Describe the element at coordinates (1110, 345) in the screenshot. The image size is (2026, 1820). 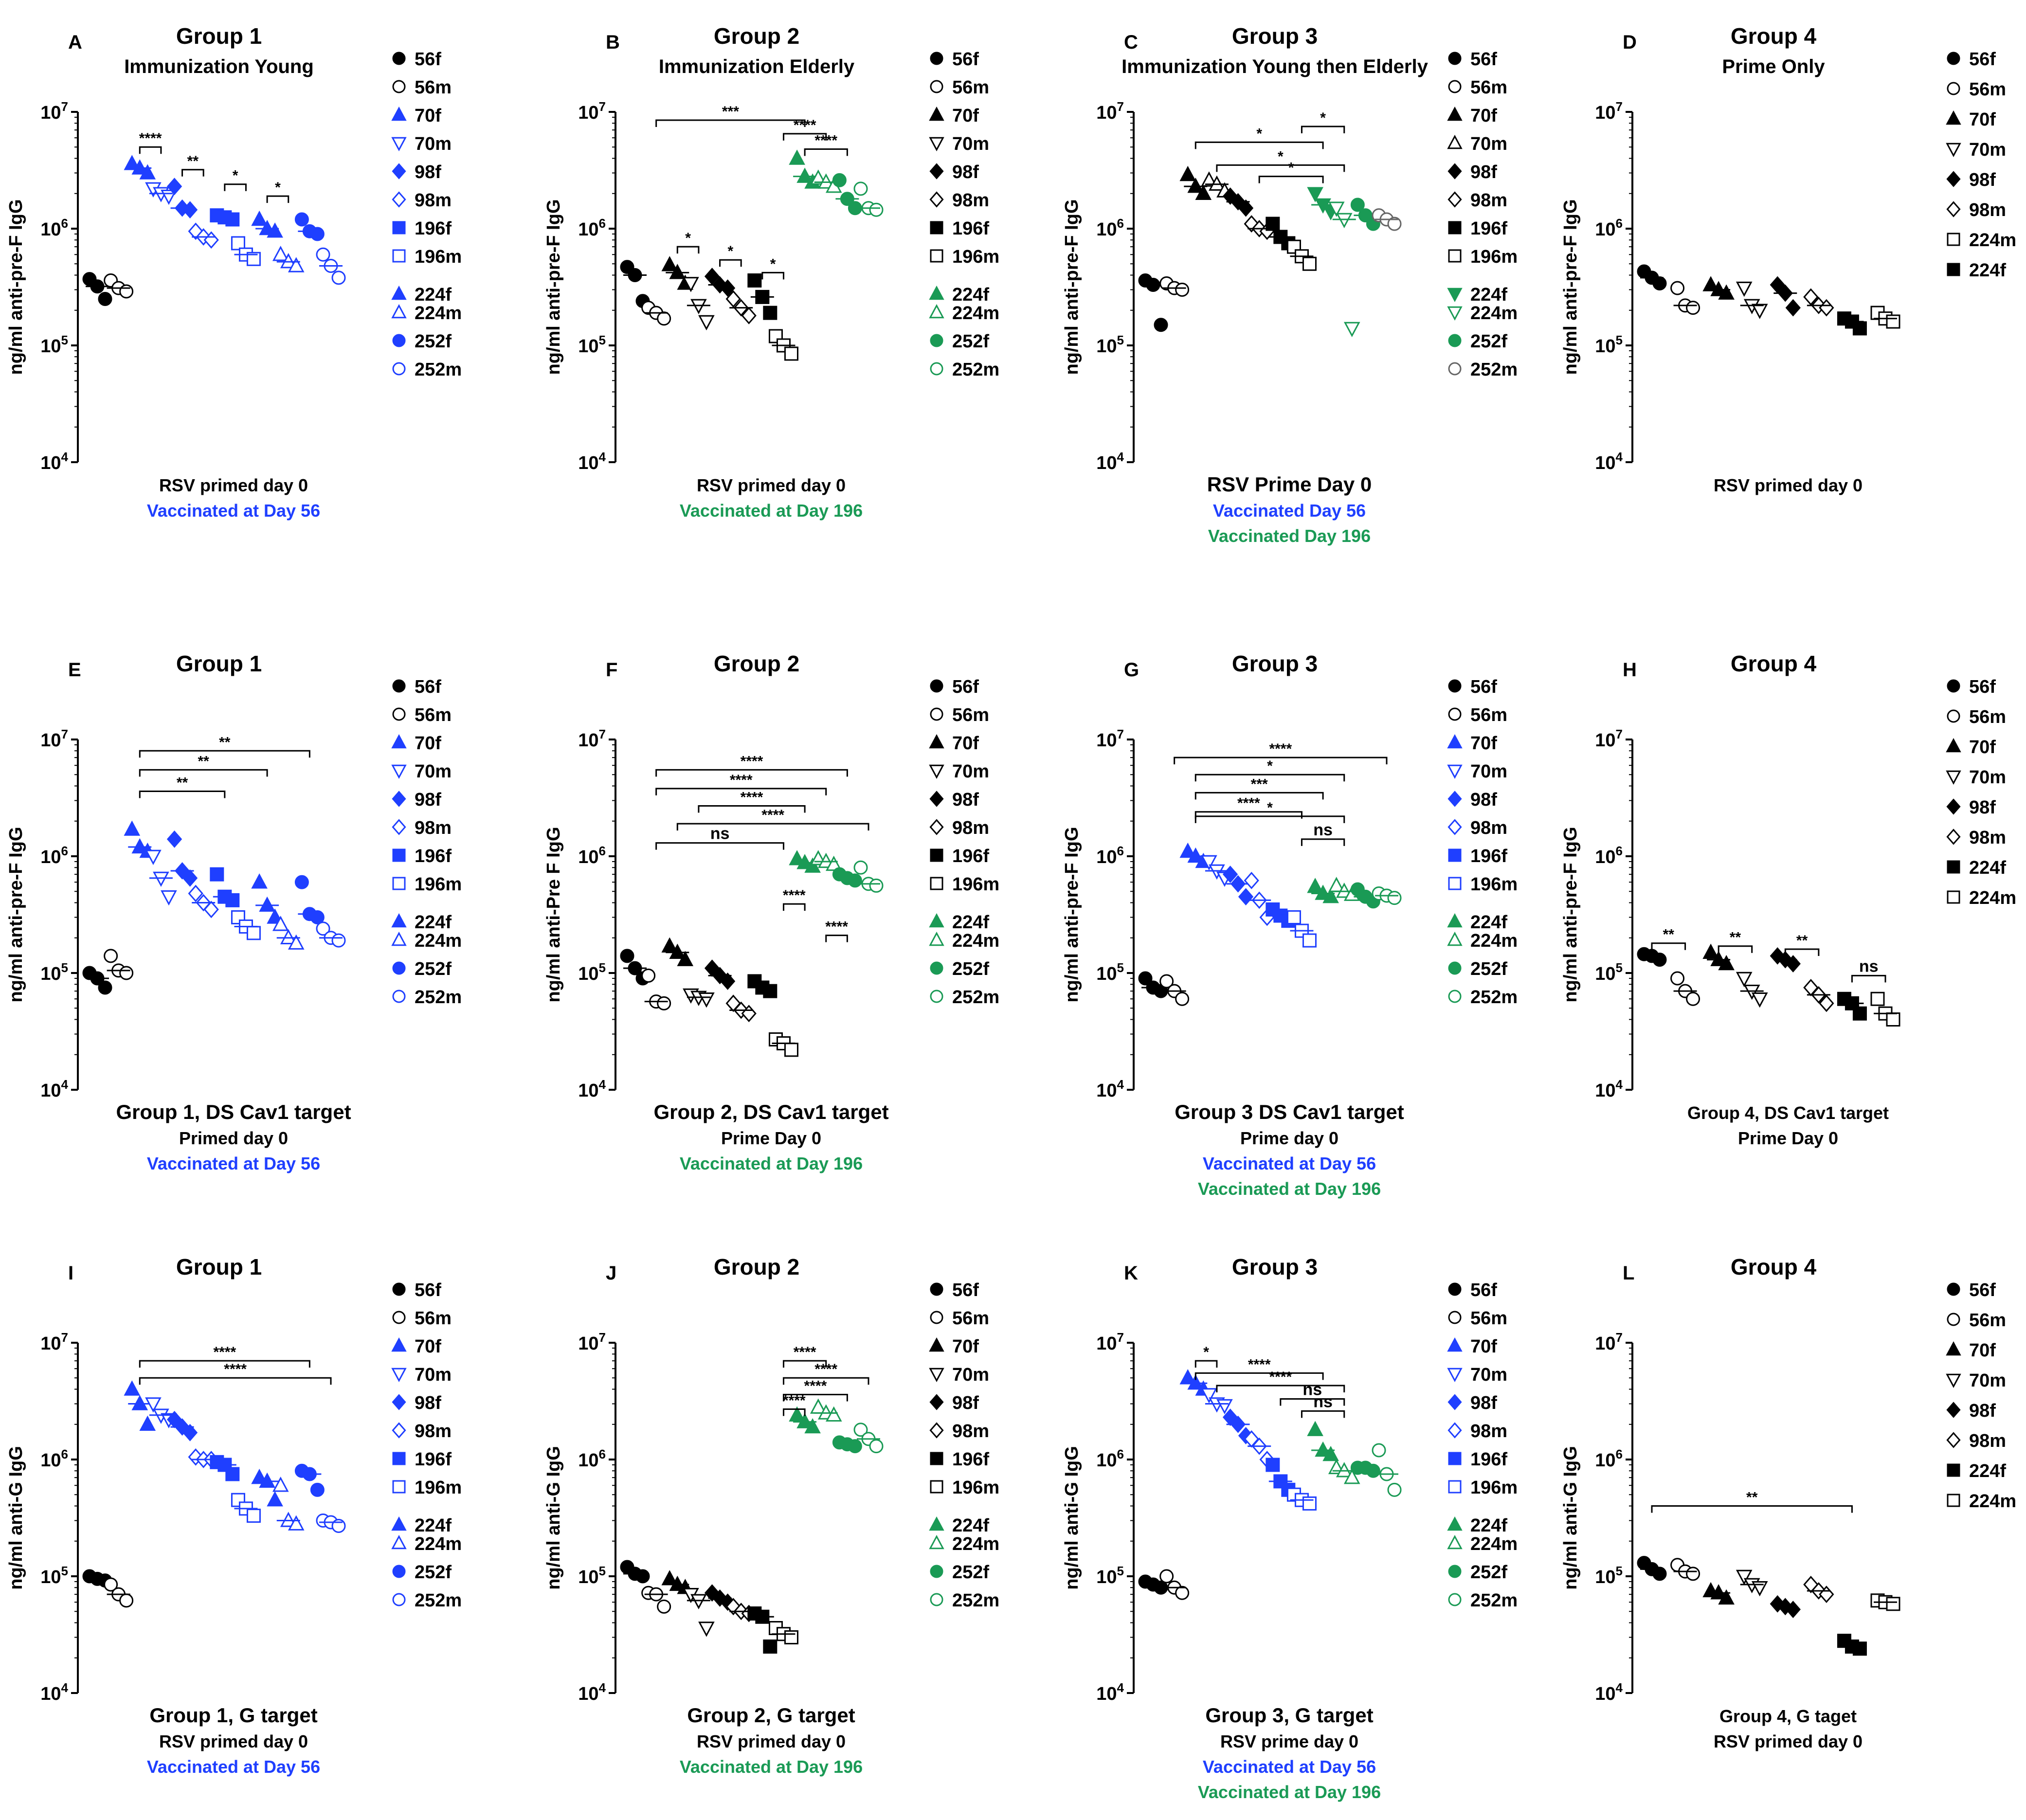
I see `y-tick-label: 10⁵` at that location.